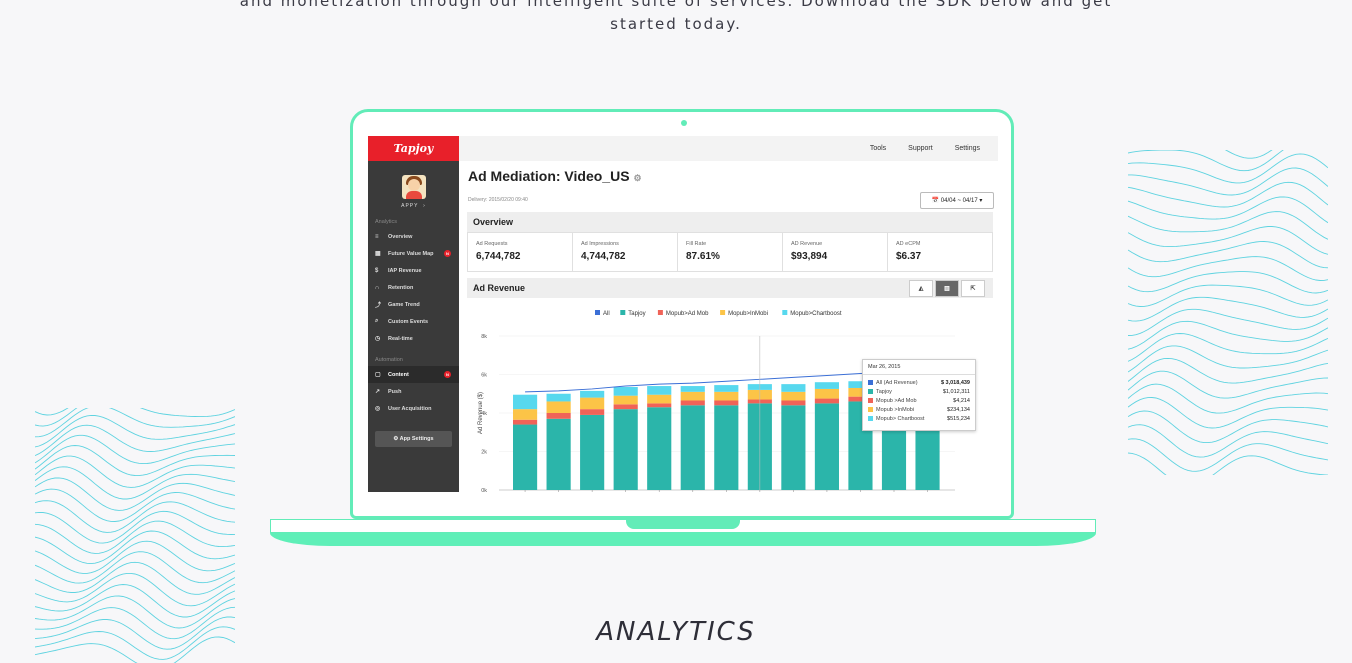 This screenshot has height=663, width=1352. What do you see at coordinates (413, 187) in the screenshot?
I see `avatar` at bounding box center [413, 187].